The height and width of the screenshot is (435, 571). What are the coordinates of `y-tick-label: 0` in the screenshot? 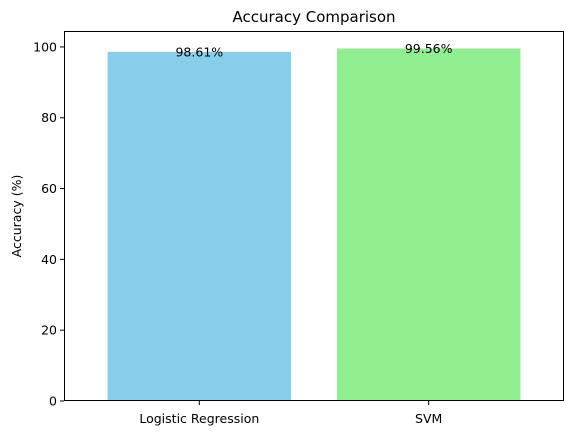 It's located at (53, 401).